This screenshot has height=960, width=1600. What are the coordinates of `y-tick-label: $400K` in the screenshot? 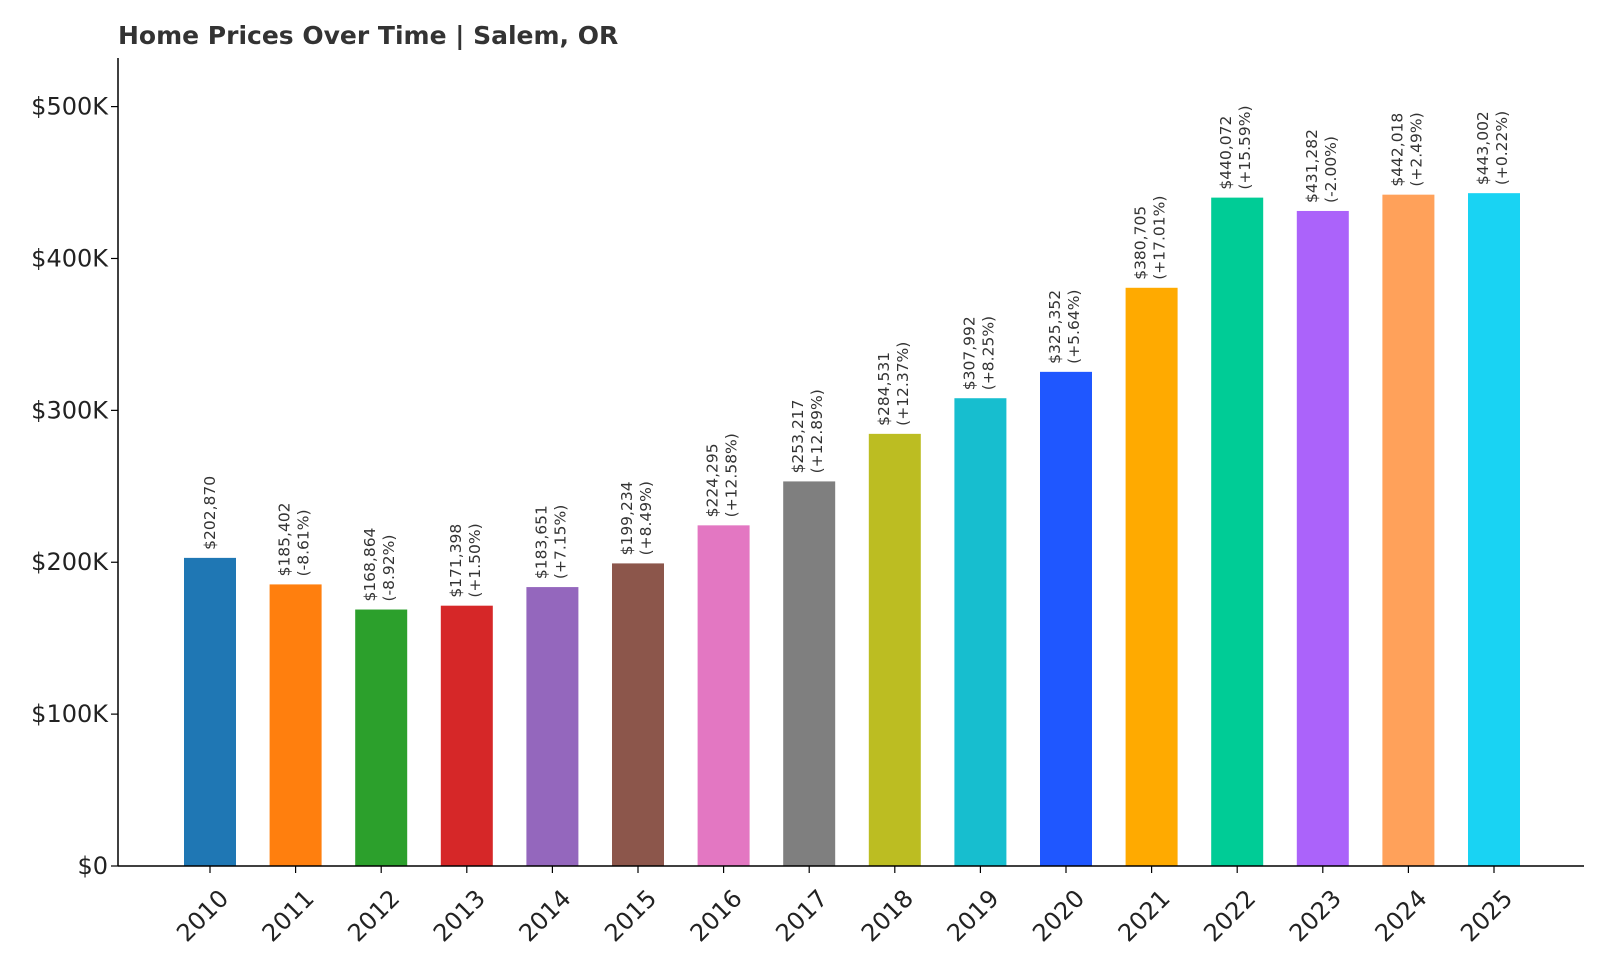 It's located at (70, 258).